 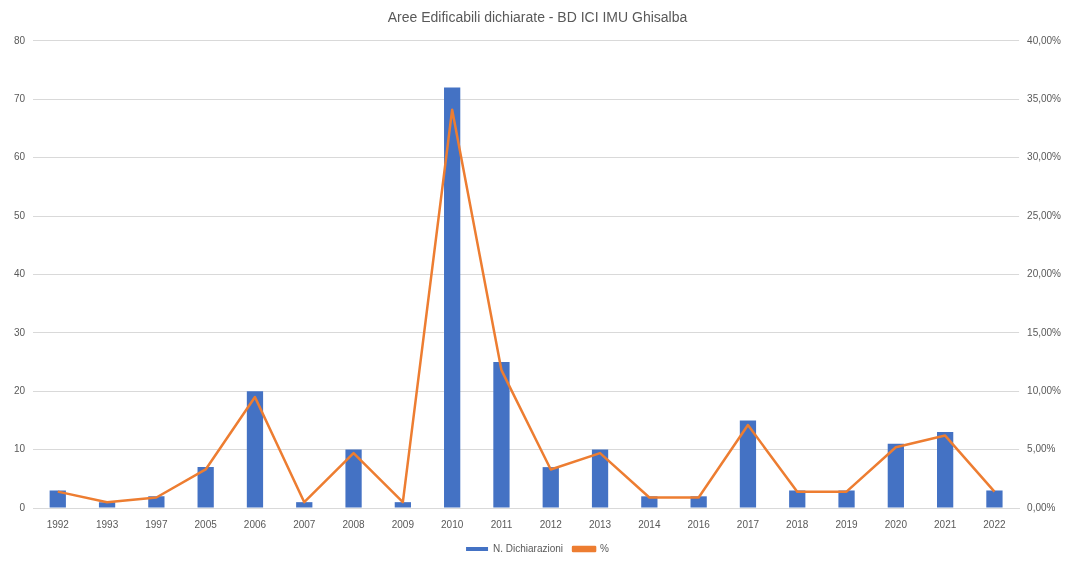 I want to click on x-tick-label: 2013, so click(x=600, y=524).